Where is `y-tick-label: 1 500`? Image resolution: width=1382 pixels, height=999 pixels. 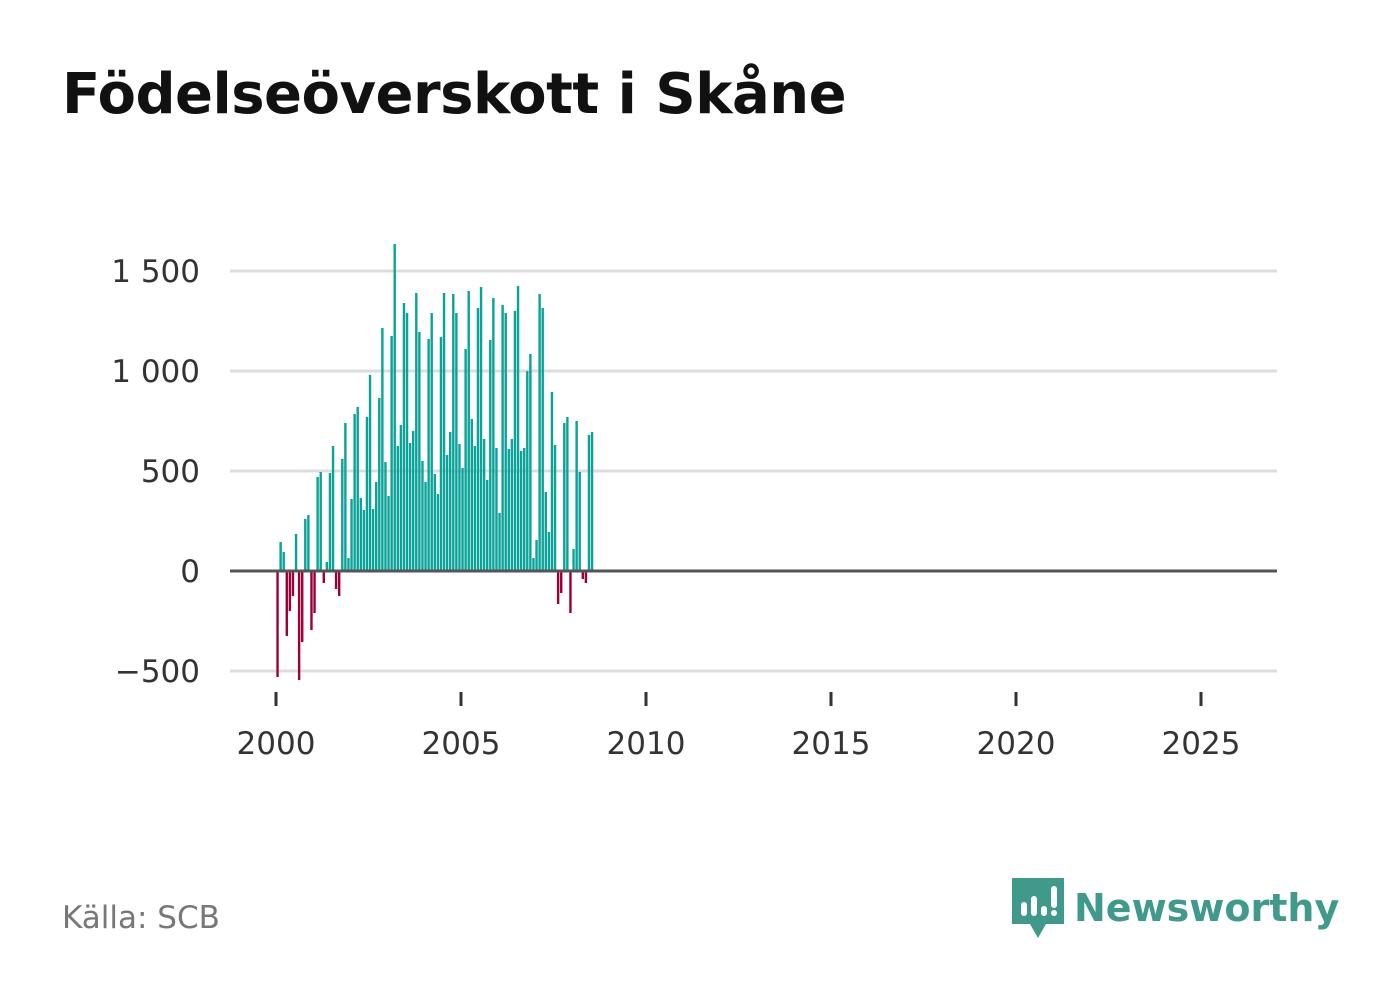
y-tick-label: 1 500 is located at coordinates (155, 272).